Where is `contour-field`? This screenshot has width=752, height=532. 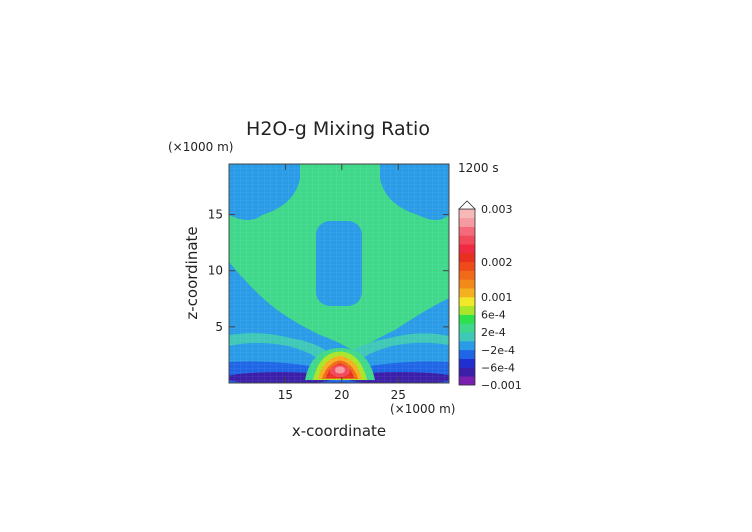 contour-field is located at coordinates (339, 273).